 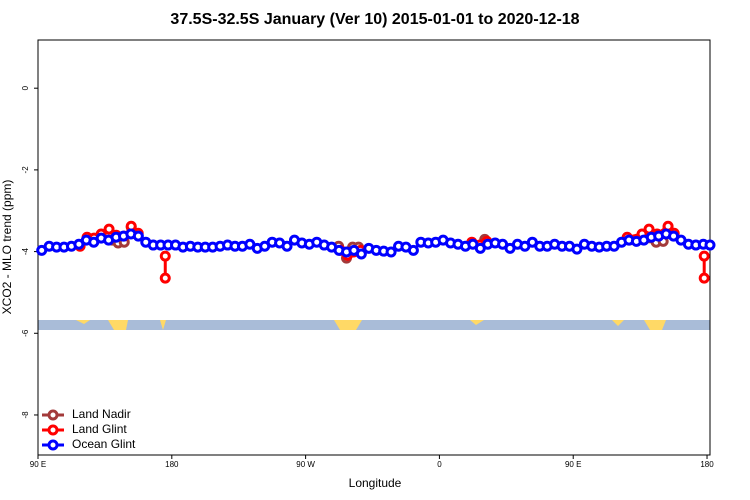 What do you see at coordinates (375, 483) in the screenshot?
I see `x-axis-label: Longitude` at bounding box center [375, 483].